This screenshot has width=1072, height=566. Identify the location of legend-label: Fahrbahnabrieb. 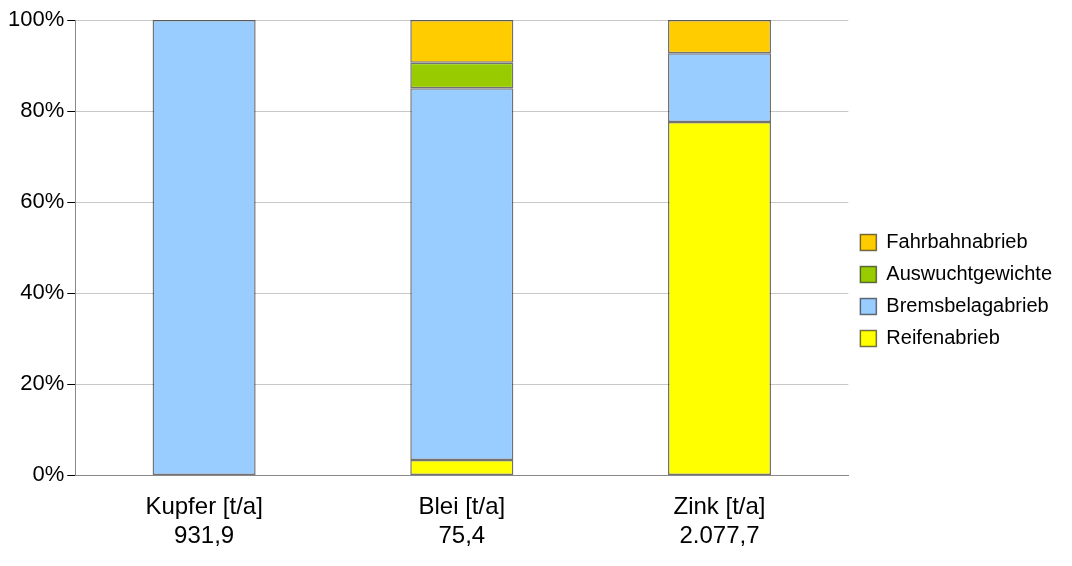
(957, 241).